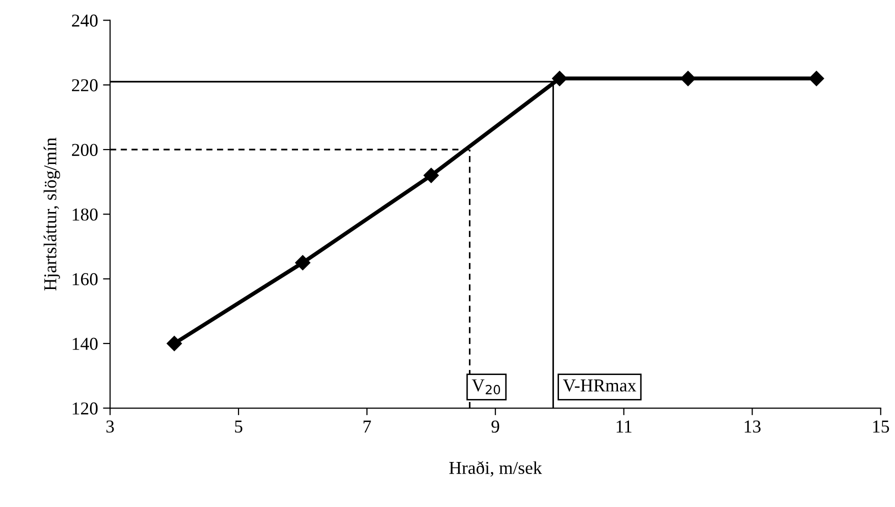 This screenshot has width=895, height=507. Describe the element at coordinates (85, 408) in the screenshot. I see `y-tick-label: 120` at that location.